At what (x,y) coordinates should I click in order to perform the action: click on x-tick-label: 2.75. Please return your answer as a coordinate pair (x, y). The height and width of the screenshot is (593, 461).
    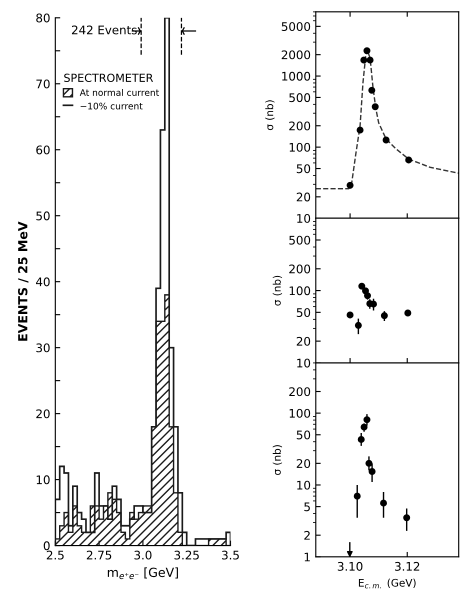
    Looking at the image, I should click on (99, 555).